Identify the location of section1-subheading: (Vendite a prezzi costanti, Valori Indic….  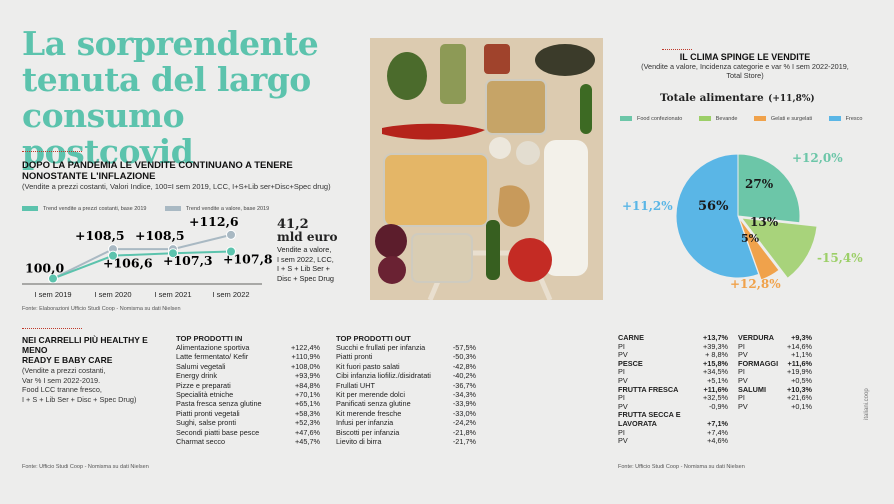
(176, 186).